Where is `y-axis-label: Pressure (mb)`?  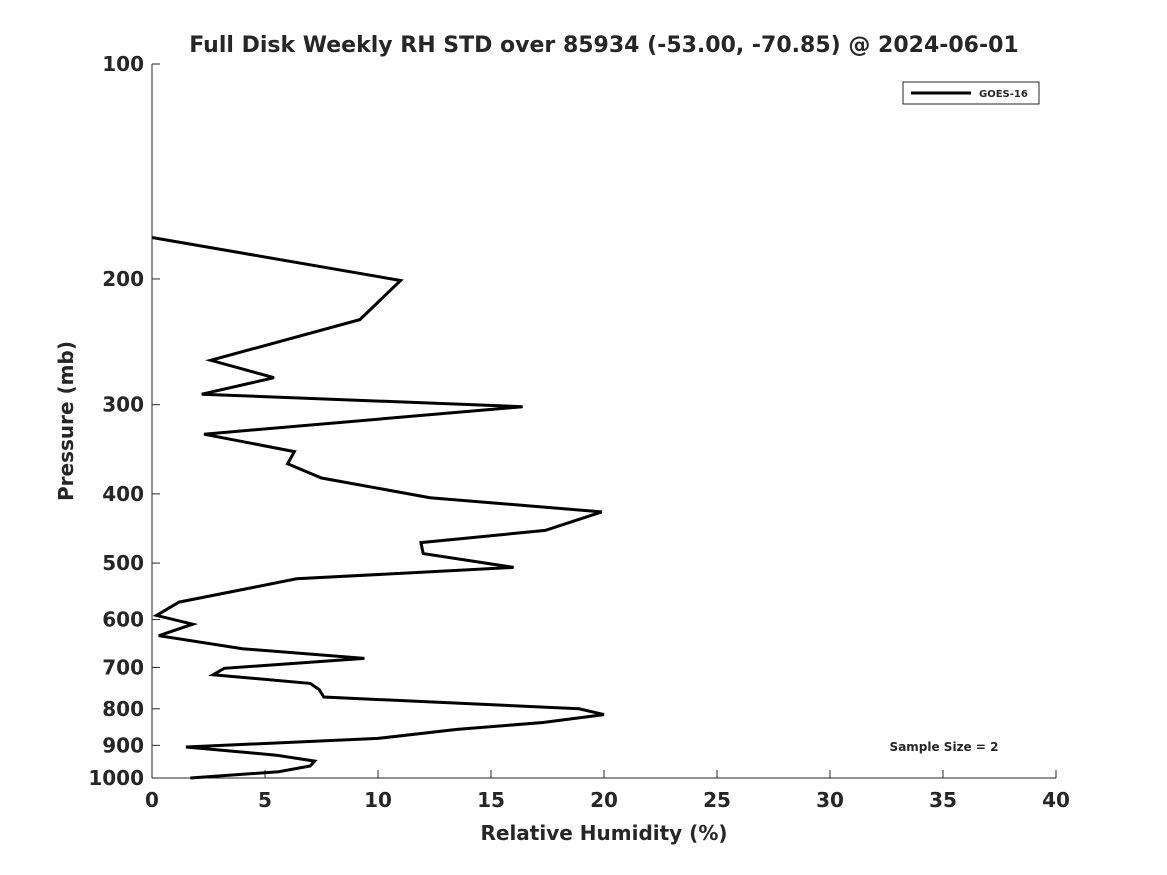 y-axis-label: Pressure (mb) is located at coordinates (66, 421).